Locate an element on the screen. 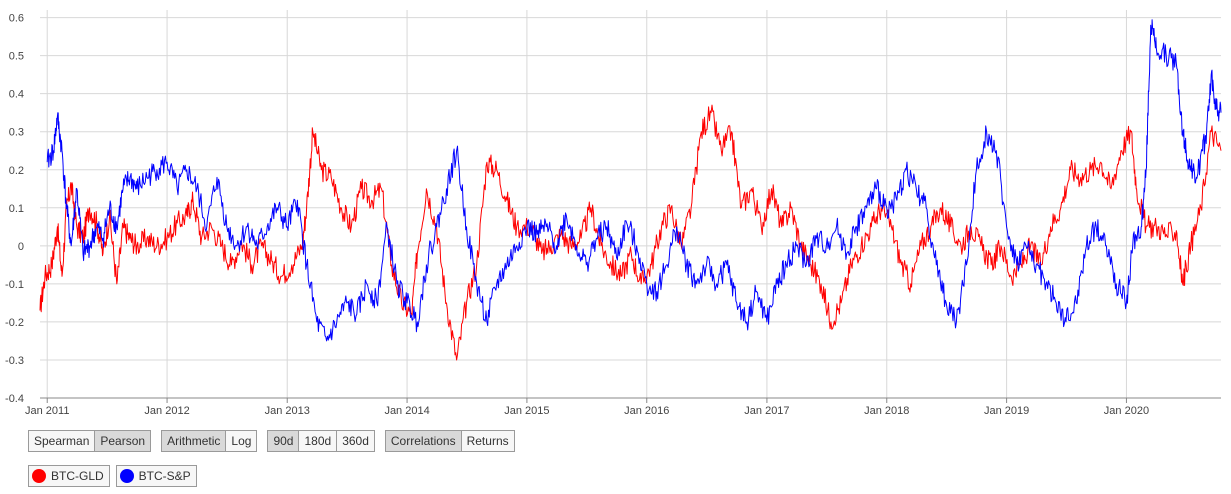 The width and height of the screenshot is (1231, 494). 90d-button: 90d is located at coordinates (284, 441).